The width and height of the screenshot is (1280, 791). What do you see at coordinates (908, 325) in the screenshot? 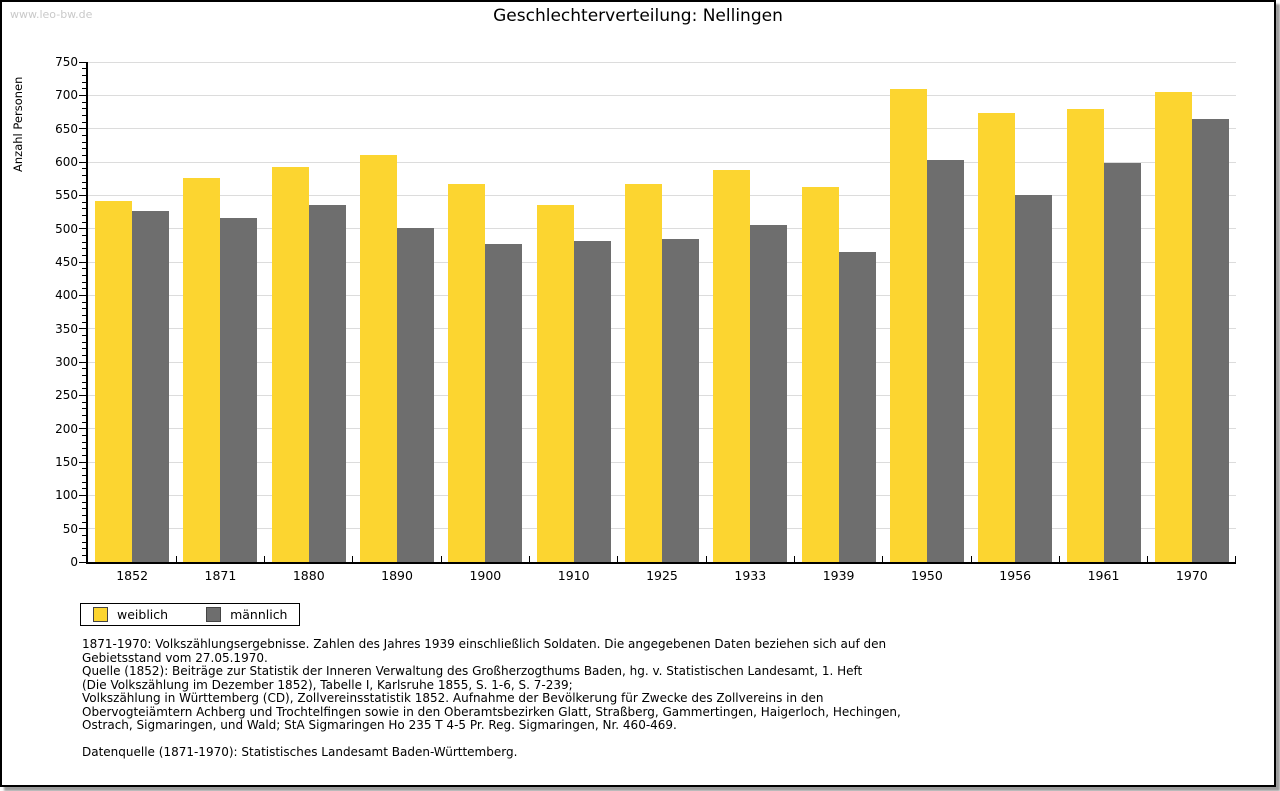
I see `bar-weiblich-1950` at bounding box center [908, 325].